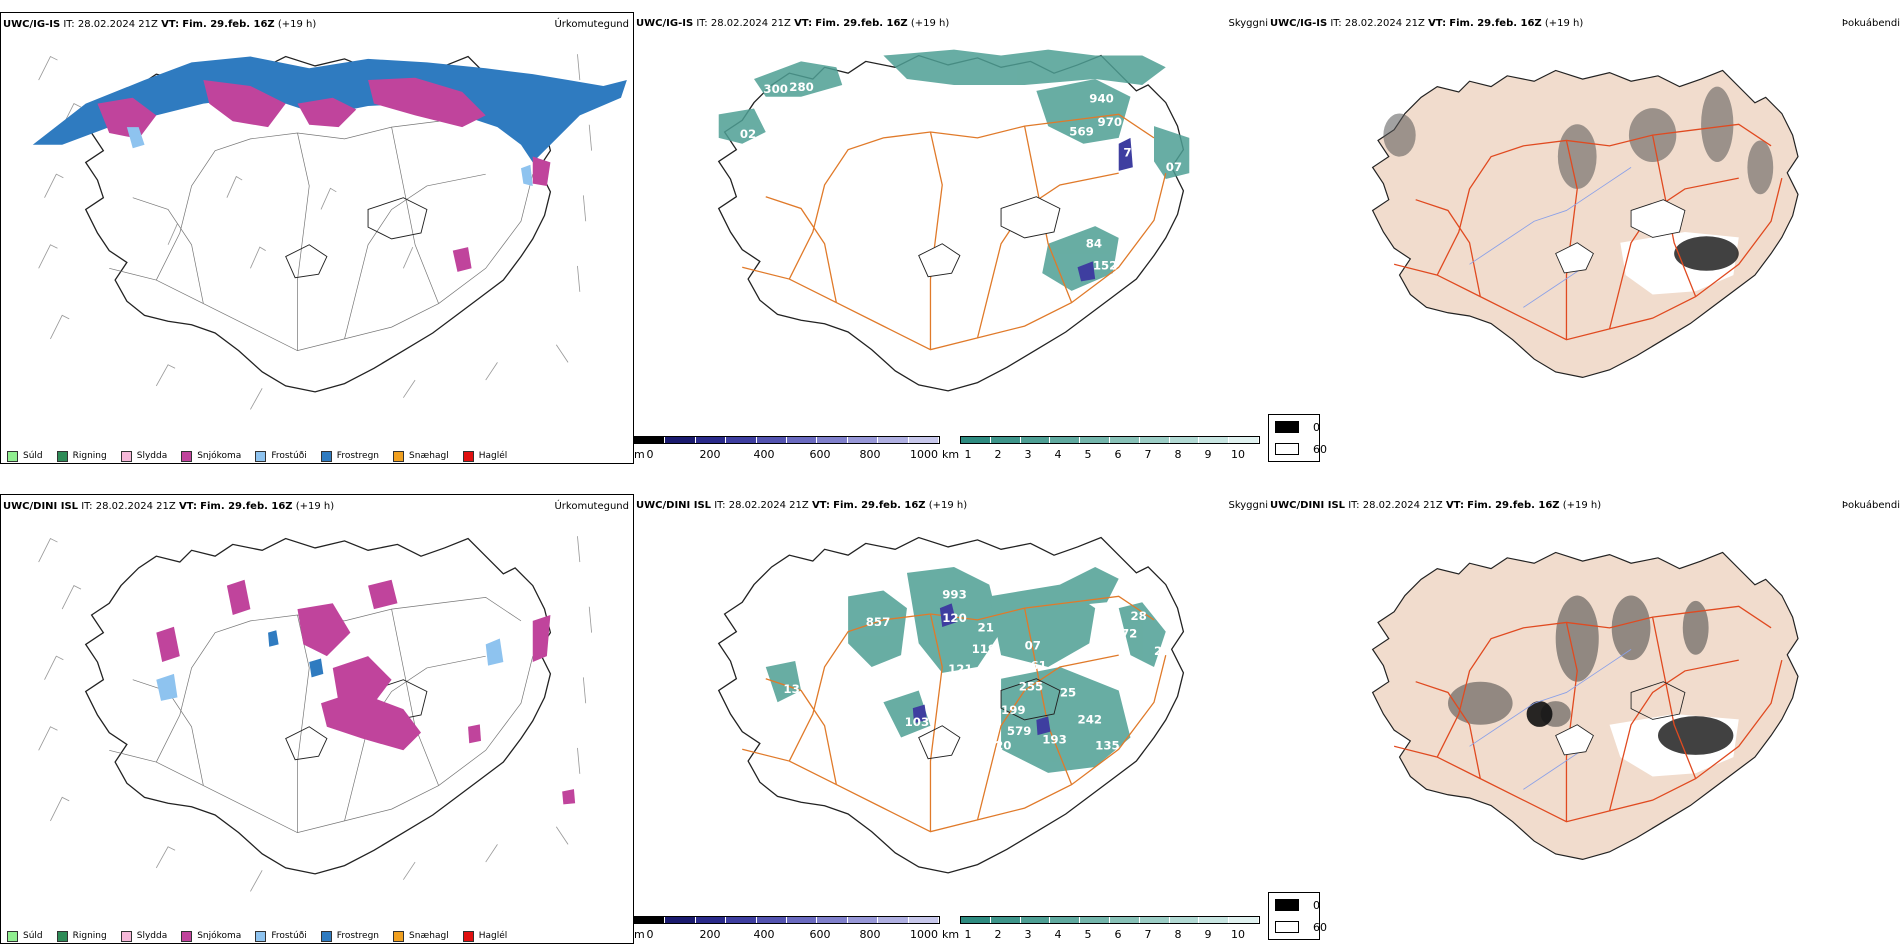  I want to click on vis-label: 300, so click(775, 89).